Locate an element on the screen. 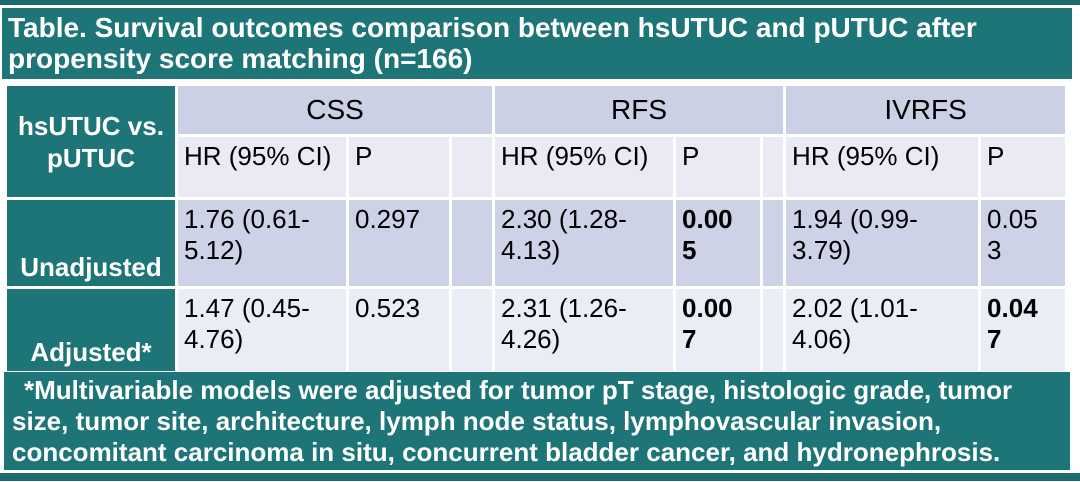 The width and height of the screenshot is (1080, 482). unadjusted-css-p: 0.297 is located at coordinates (399, 243).